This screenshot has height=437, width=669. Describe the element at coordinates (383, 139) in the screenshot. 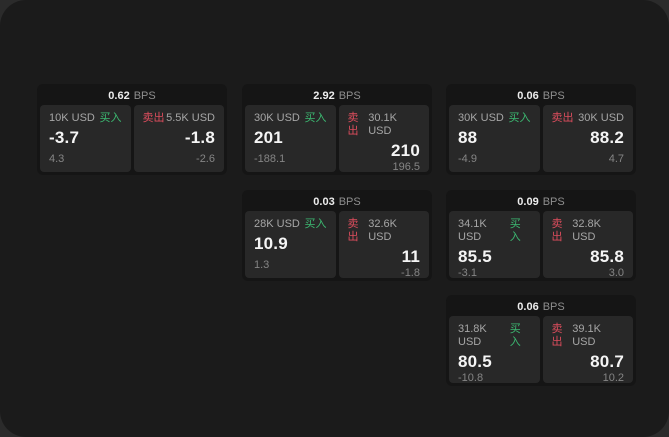

I see `sell-tile: 卖出 30.1K USD 210 196.5` at that location.